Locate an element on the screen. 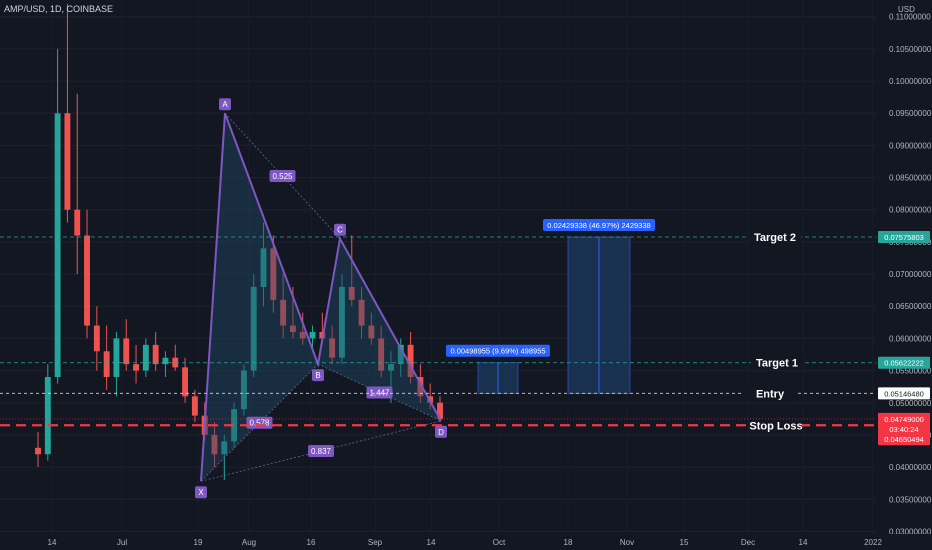 The image size is (932, 550). point-marker-a is located at coordinates (225, 104).